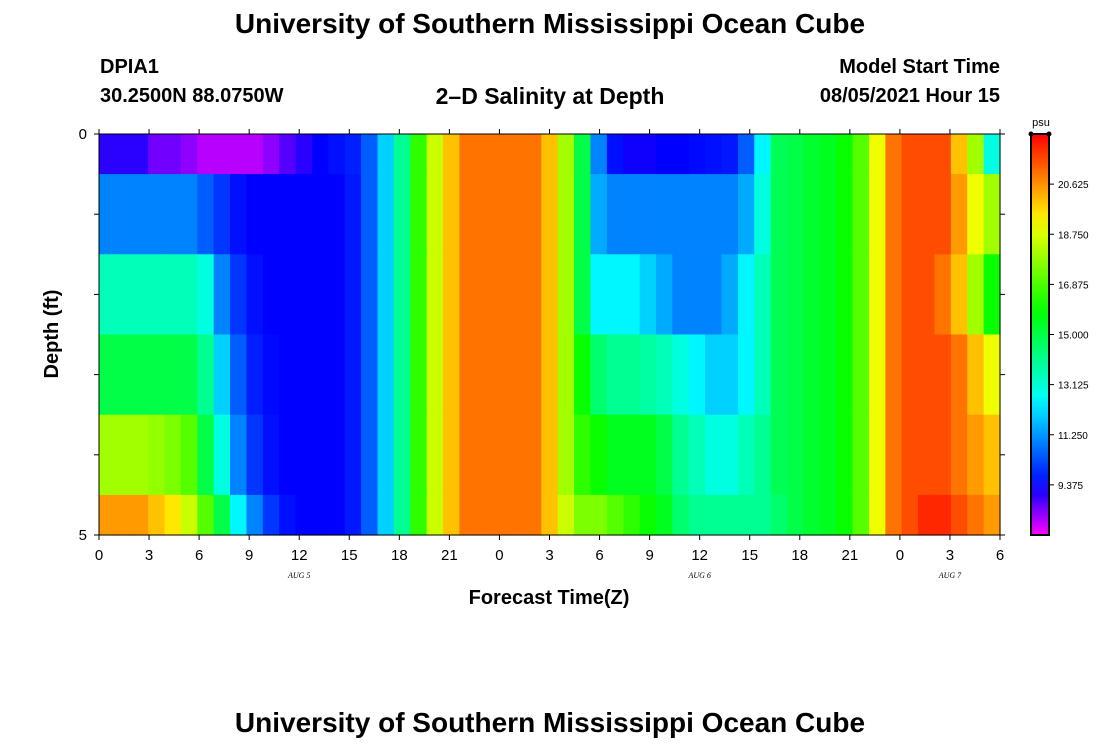 This screenshot has height=750, width=1100. What do you see at coordinates (149, 555) in the screenshot?
I see `x-tick-label: 3` at bounding box center [149, 555].